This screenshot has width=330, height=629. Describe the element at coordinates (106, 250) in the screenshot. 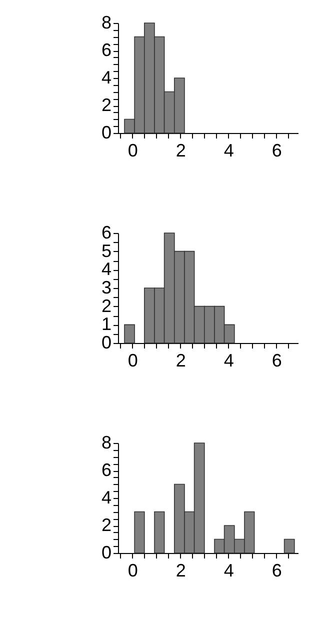

I see `y-tick-label: 5` at that location.